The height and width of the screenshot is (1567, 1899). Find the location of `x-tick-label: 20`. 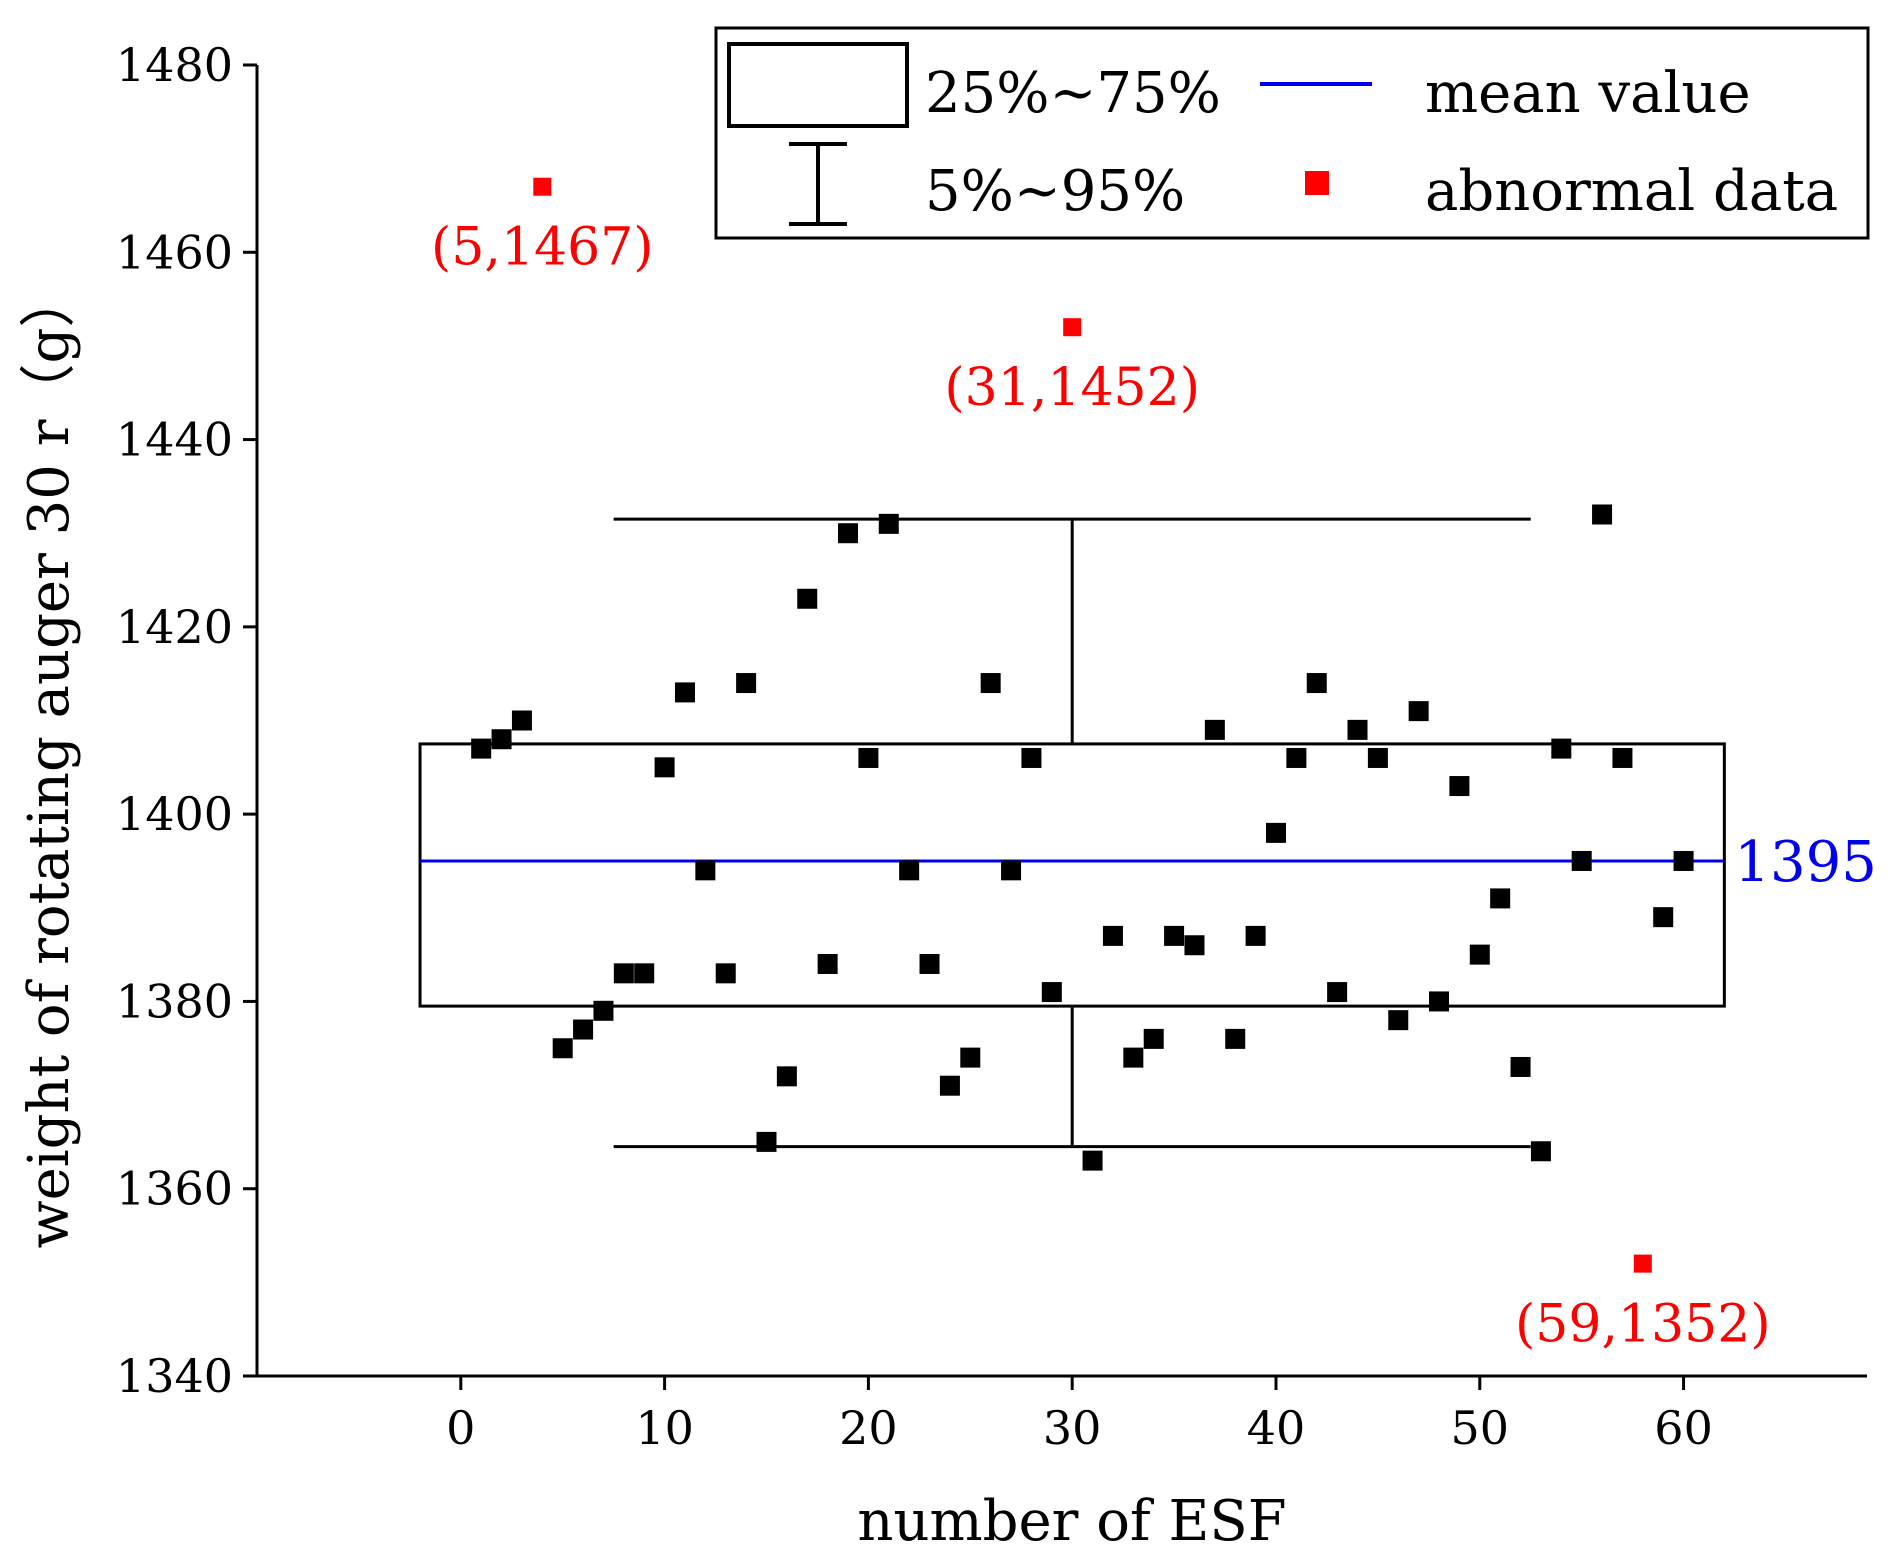

x-tick-label: 20 is located at coordinates (868, 1428).